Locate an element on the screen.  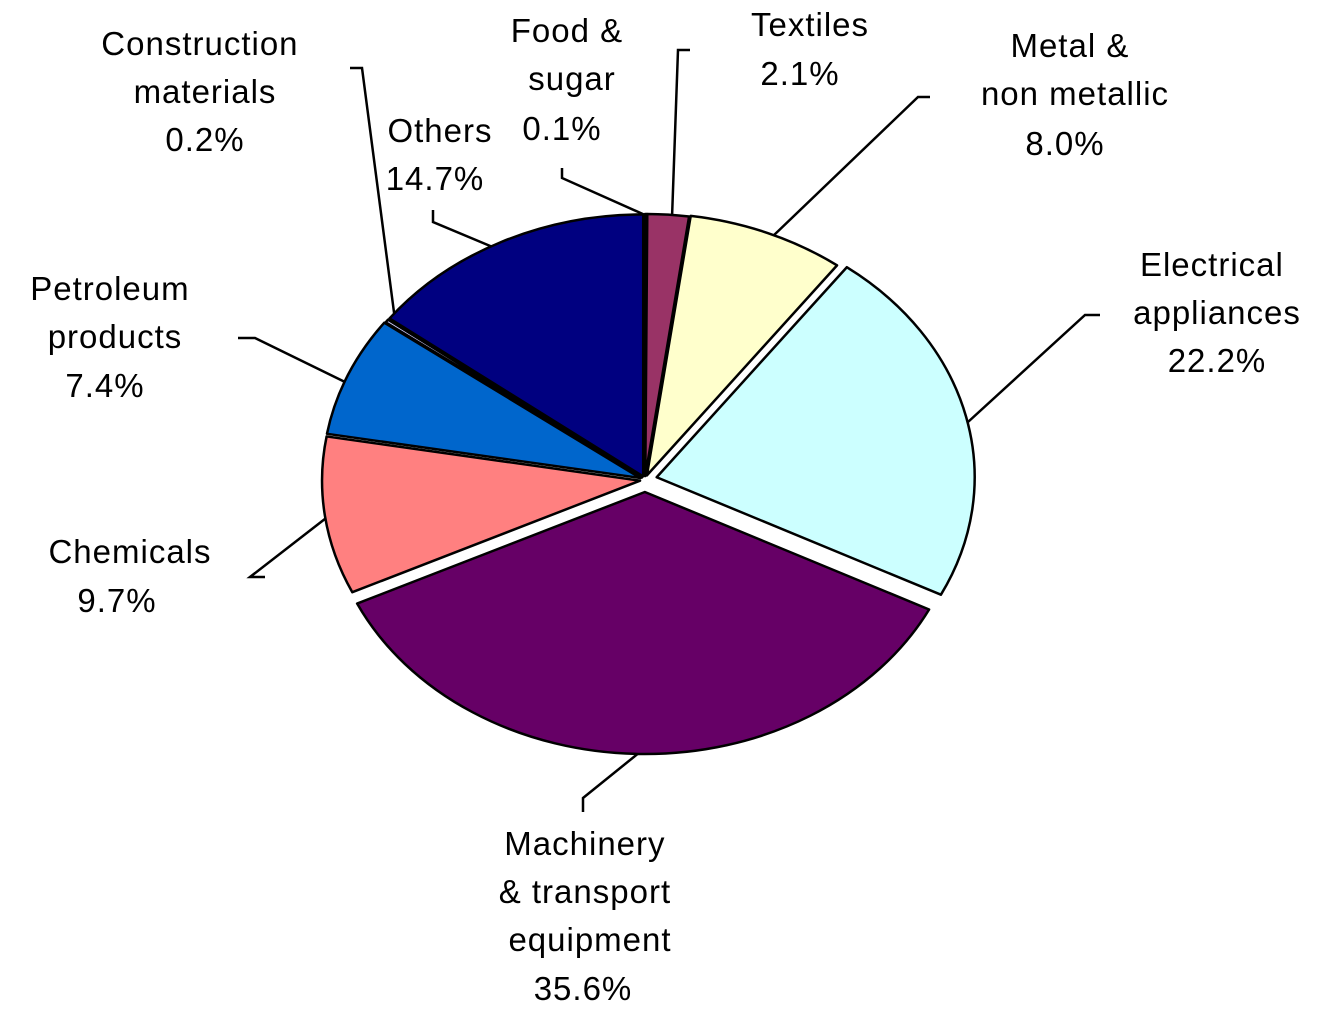
category-label: Construction materials is located at coordinates (204, 67).